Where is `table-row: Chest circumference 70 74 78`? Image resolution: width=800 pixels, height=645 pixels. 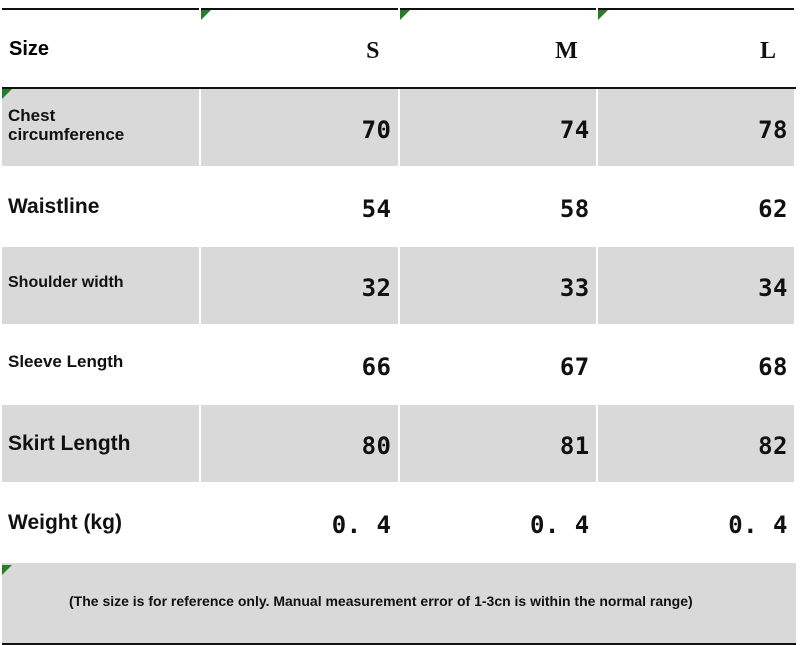 table-row: Chest circumference 70 74 78 is located at coordinates (399, 128).